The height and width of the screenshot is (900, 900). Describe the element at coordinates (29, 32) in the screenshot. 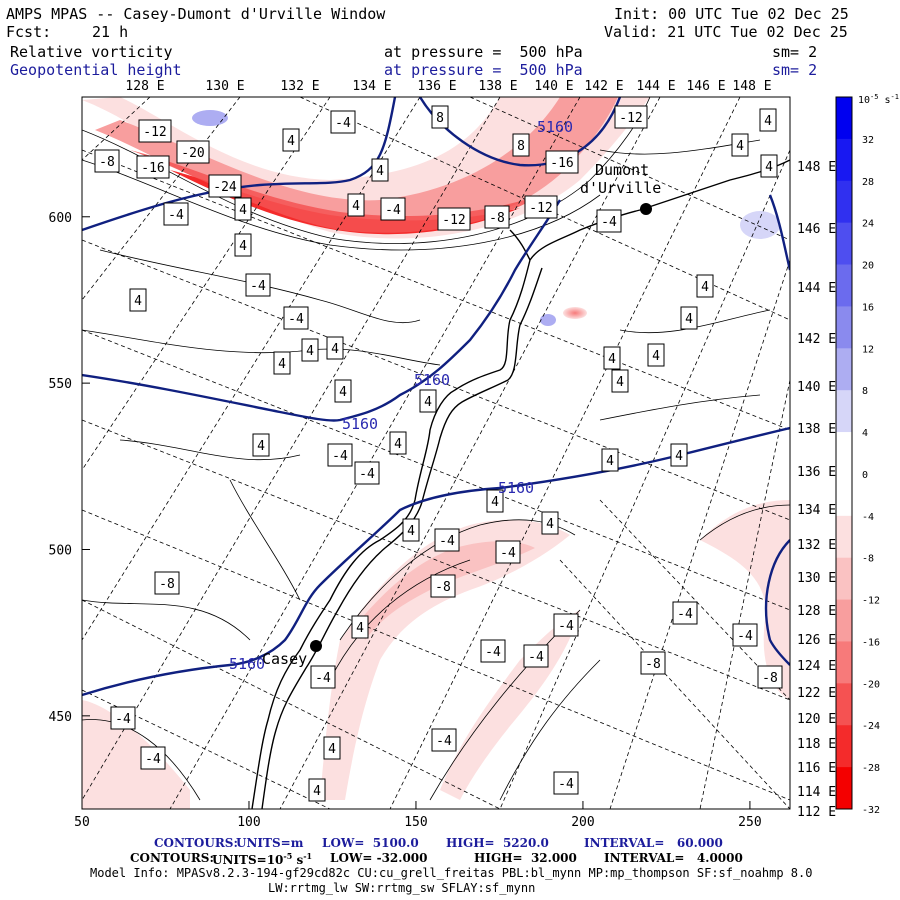

I see `forecast-label: Fcst:` at that location.